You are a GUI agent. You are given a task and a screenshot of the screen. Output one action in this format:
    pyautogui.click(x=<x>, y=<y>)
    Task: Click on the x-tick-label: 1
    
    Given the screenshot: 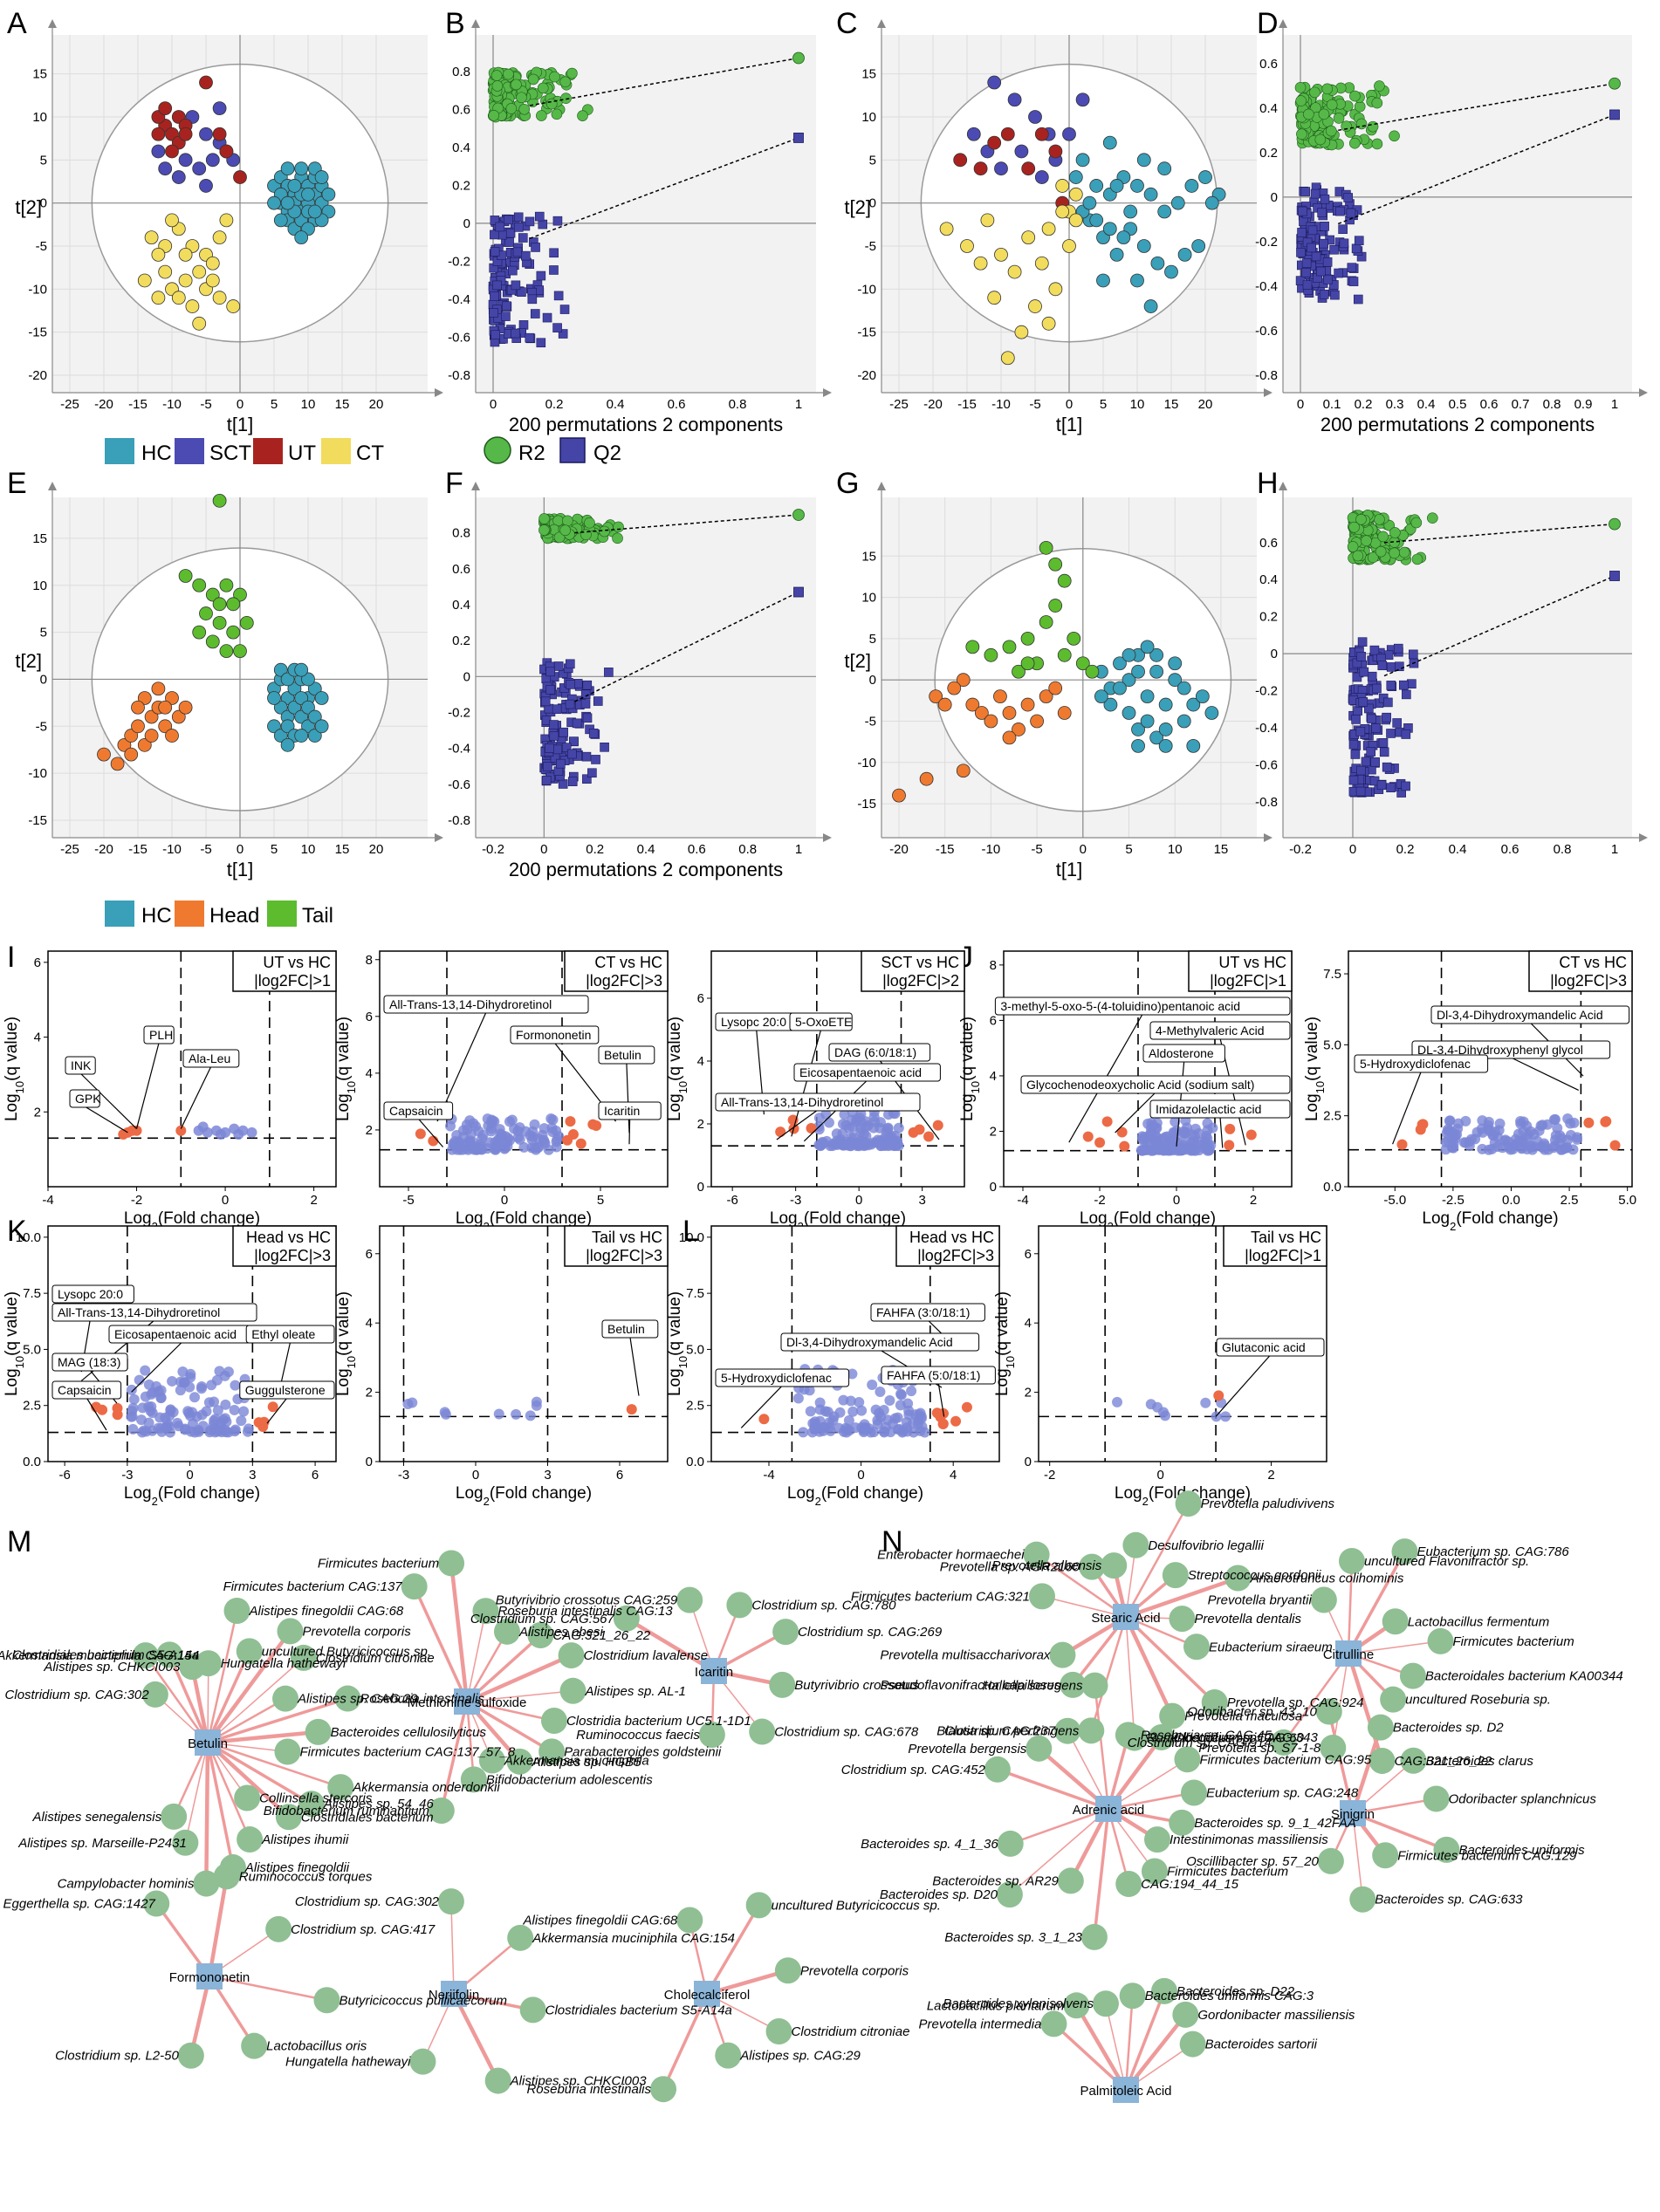 What is the action you would take?
    pyautogui.click(x=1614, y=849)
    